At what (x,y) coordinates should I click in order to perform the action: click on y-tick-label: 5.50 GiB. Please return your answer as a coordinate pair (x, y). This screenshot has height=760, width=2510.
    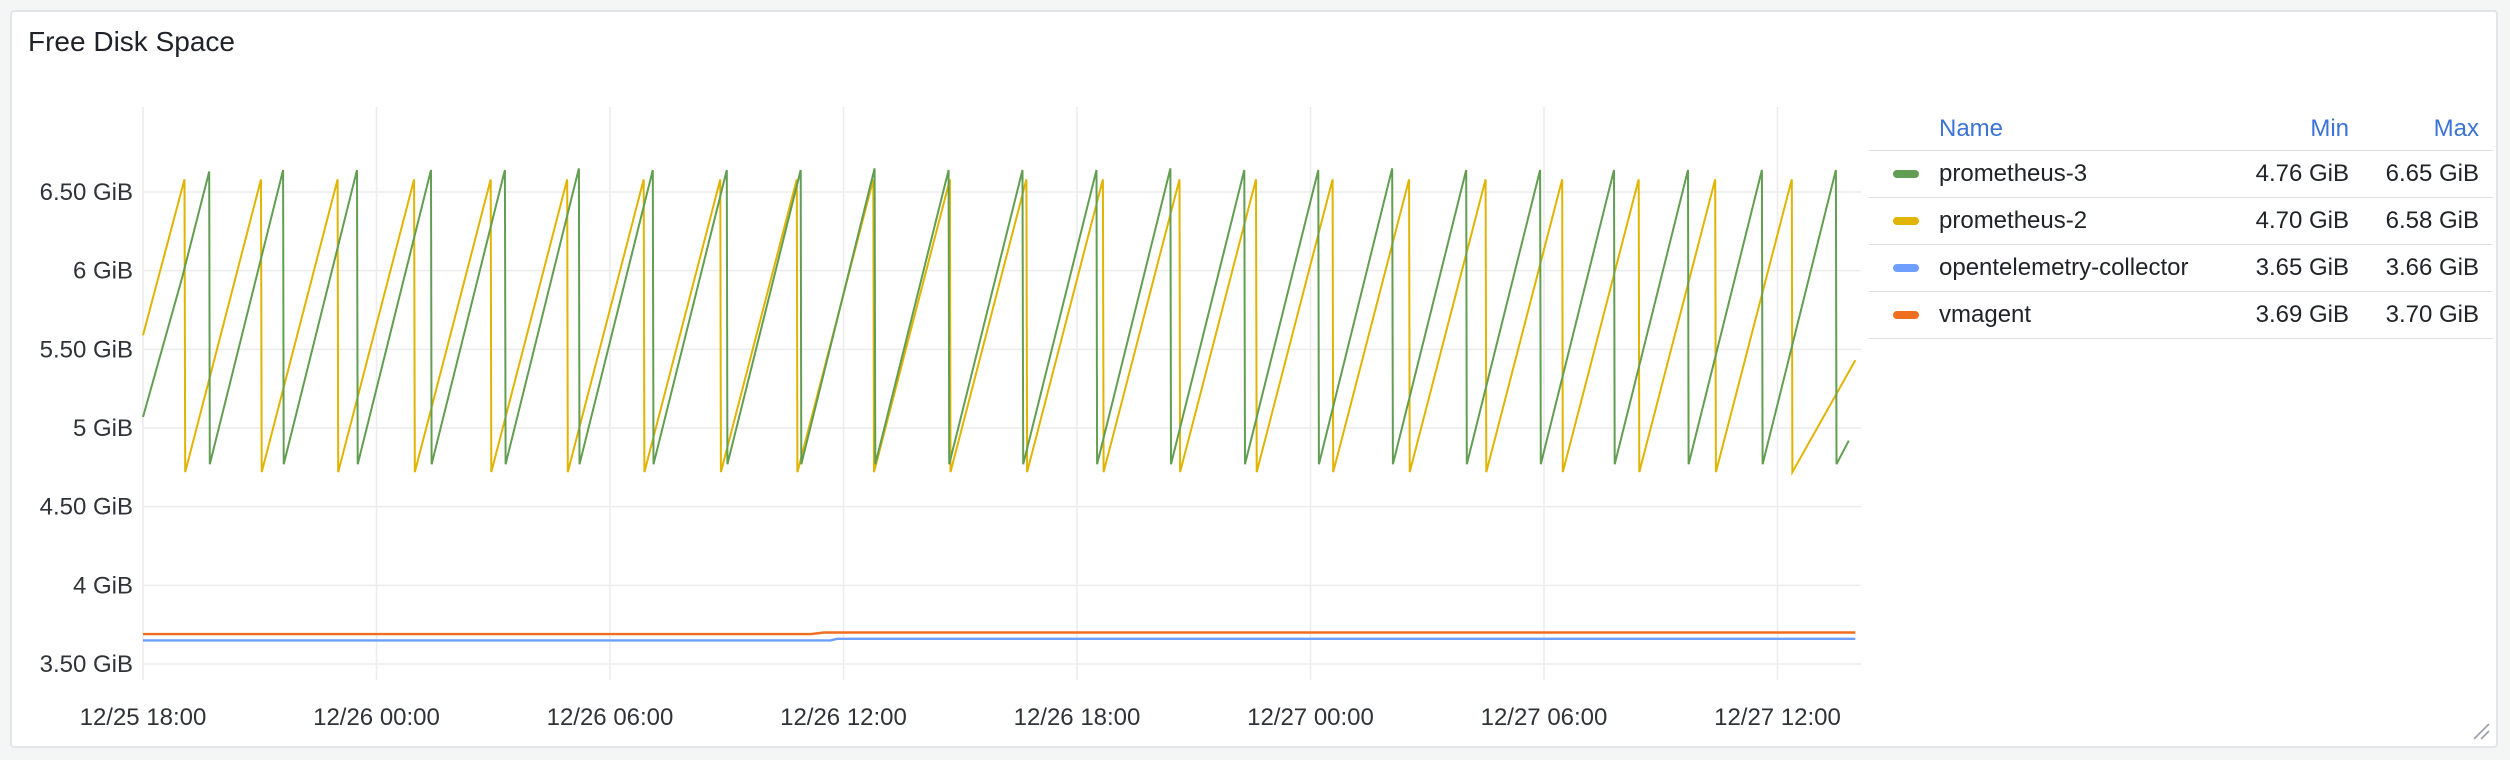
    Looking at the image, I should click on (86, 349).